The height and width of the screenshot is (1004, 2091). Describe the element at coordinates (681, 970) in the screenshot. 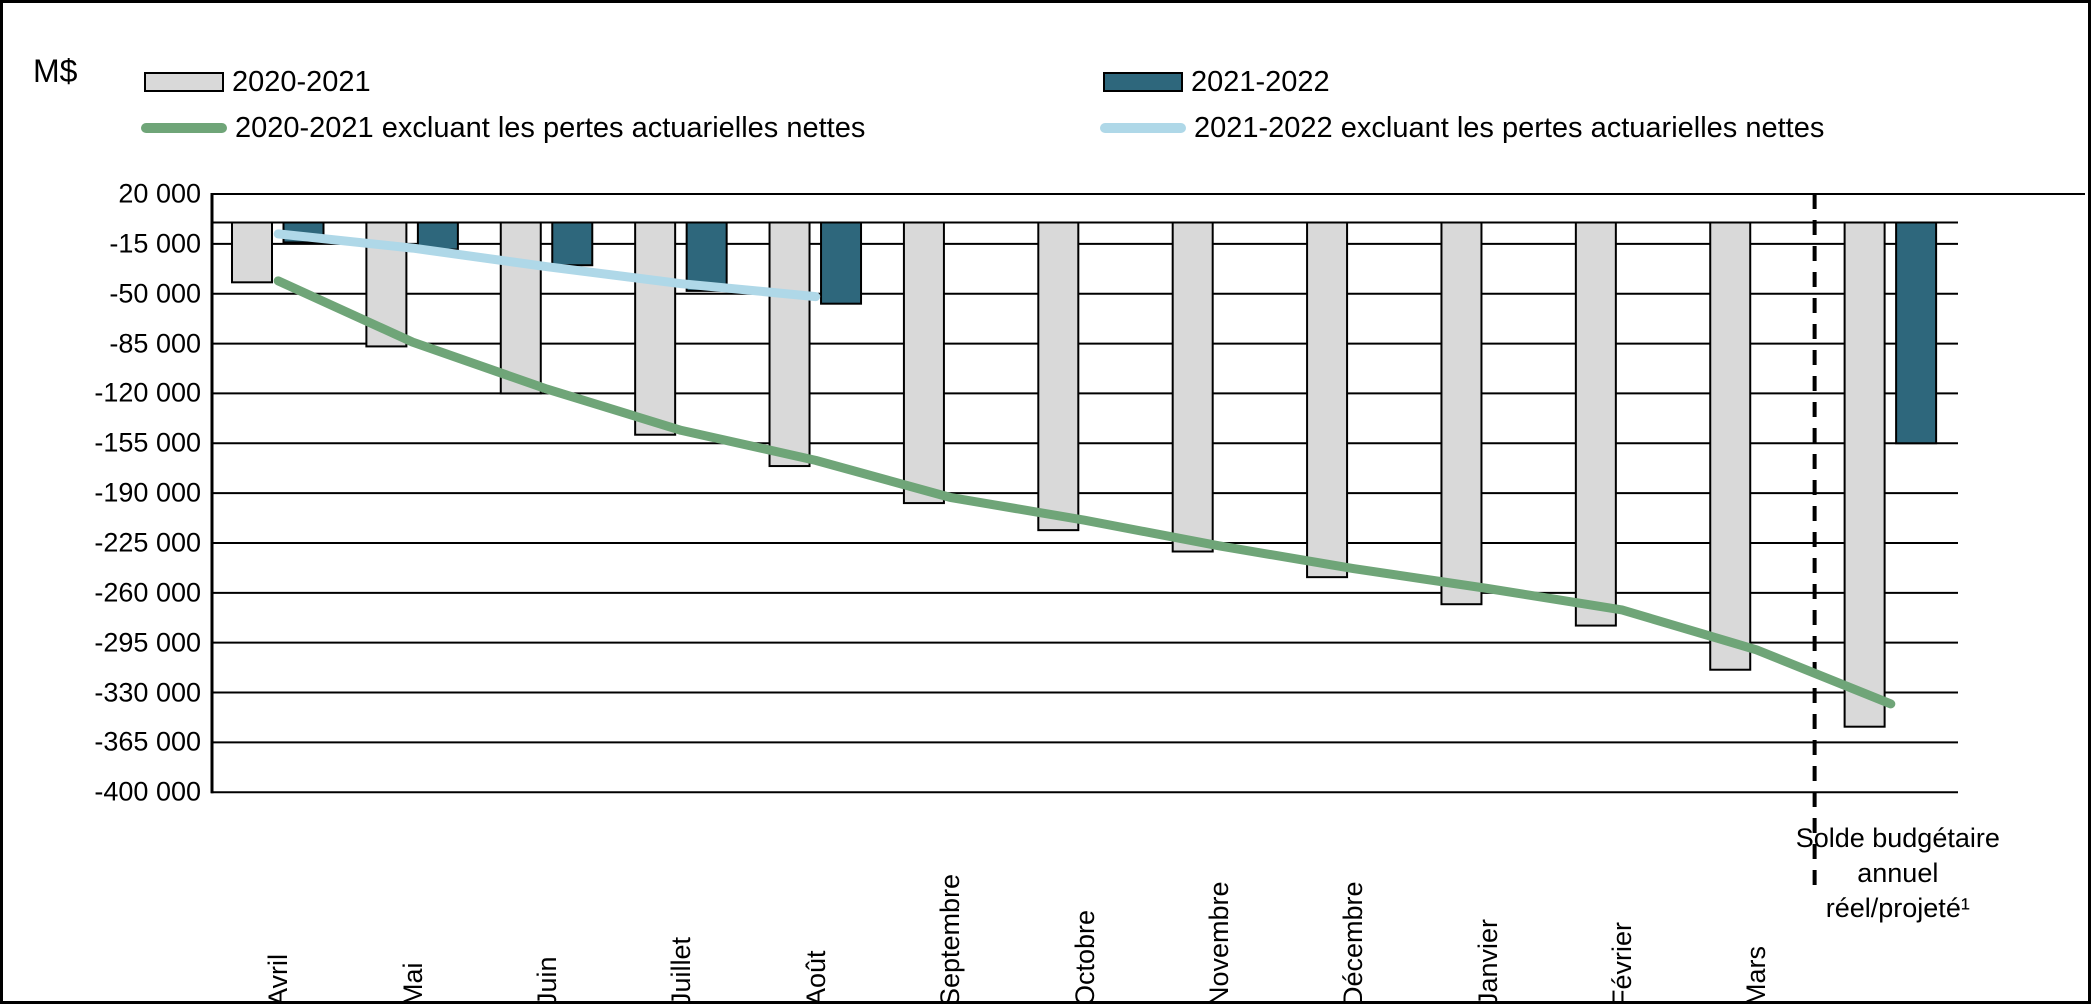

I see `x-axis-label-juillet: Juillet` at that location.